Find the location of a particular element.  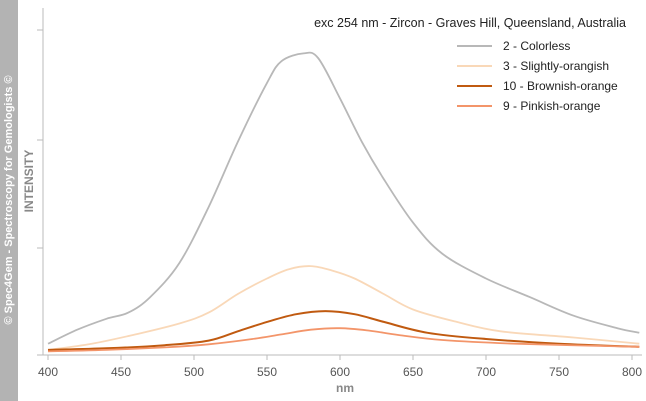

legend-label-4: 9 - Pinkish-orange is located at coordinates (552, 106).